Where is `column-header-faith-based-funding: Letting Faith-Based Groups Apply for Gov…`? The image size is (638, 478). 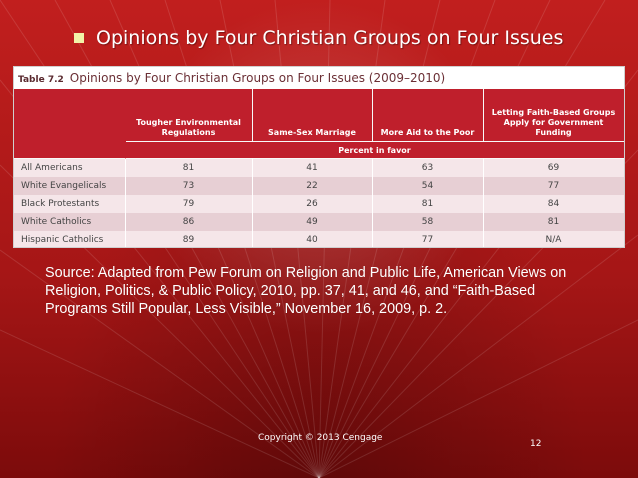
column-header-faith-based-funding: Letting Faith-Based Groups Apply for Gov… is located at coordinates (553, 115).